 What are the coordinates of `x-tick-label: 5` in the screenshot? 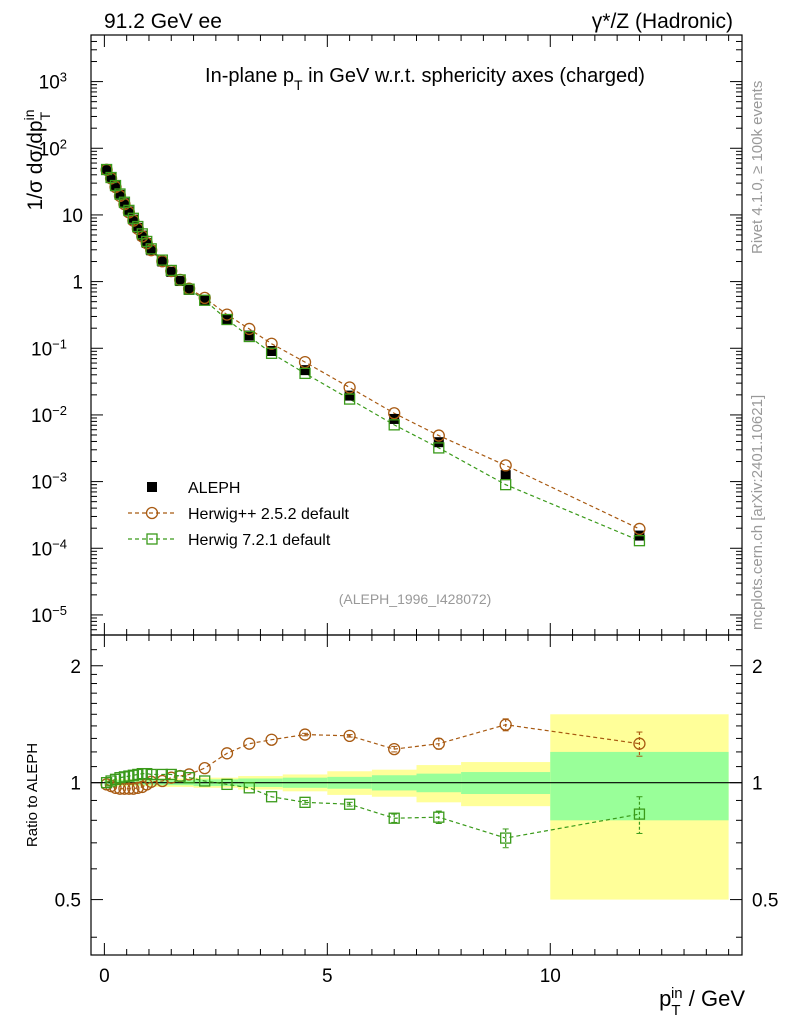 It's located at (327, 976).